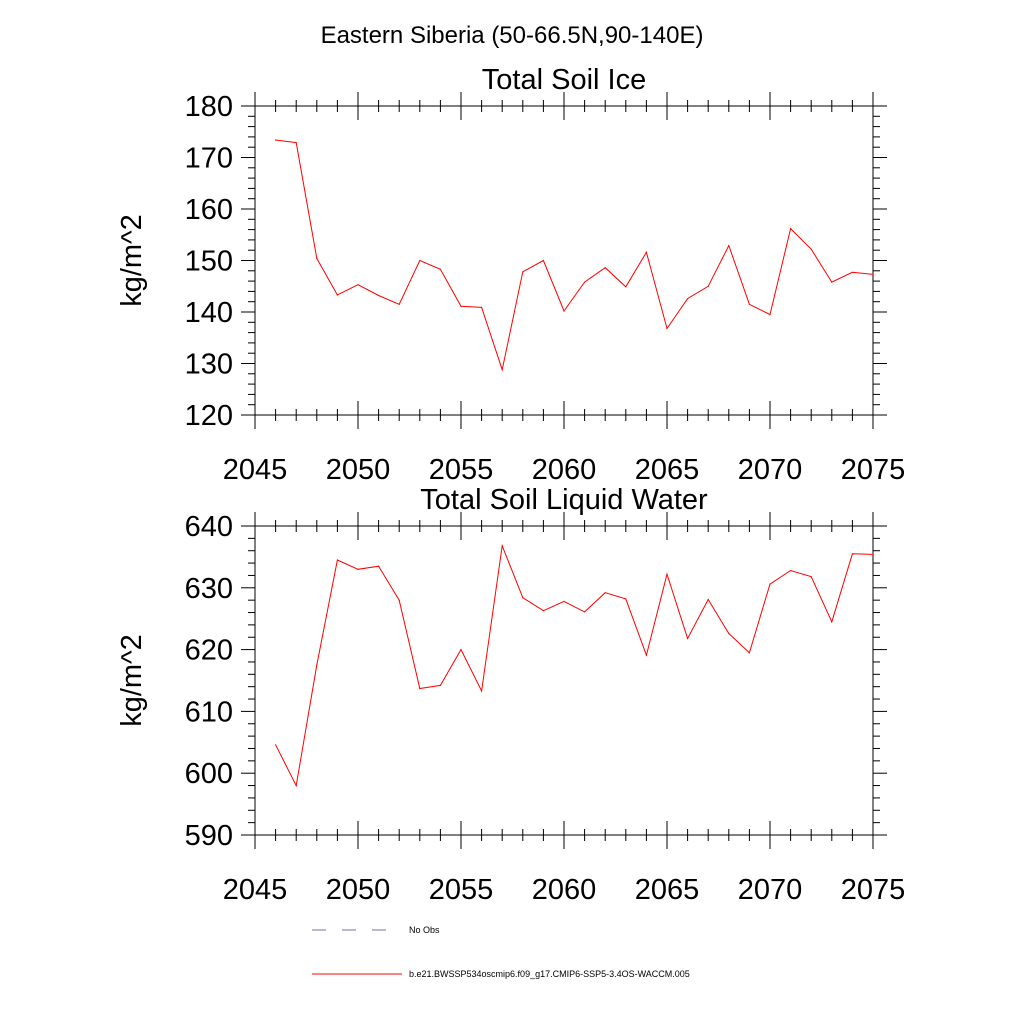 The width and height of the screenshot is (1024, 1024). What do you see at coordinates (209, 262) in the screenshot?
I see `y-tick-label: 150` at bounding box center [209, 262].